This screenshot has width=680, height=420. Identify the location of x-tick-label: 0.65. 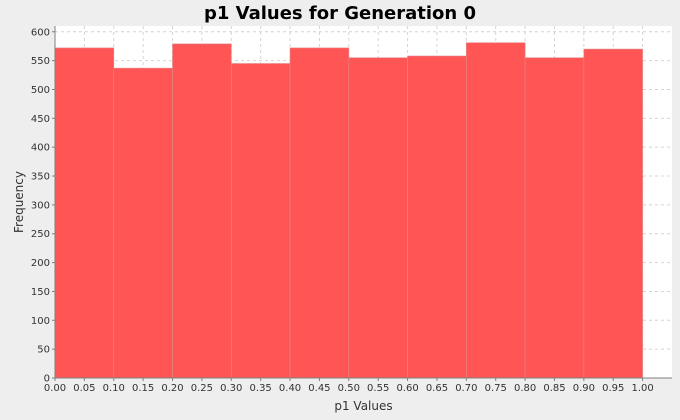
(437, 388).